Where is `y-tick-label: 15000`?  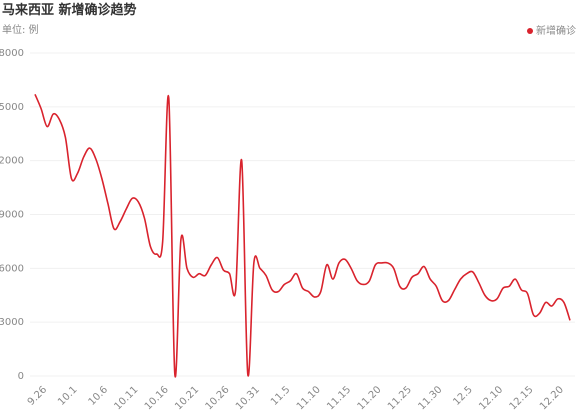
y-tick-label: 15000 is located at coordinates (12, 107).